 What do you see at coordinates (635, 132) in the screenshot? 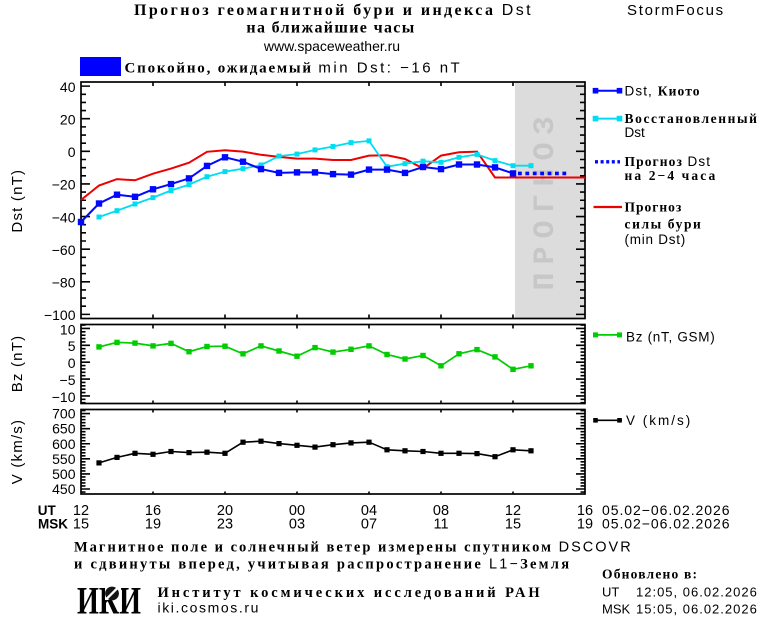
I see `svg-text: Dst` at bounding box center [635, 132].